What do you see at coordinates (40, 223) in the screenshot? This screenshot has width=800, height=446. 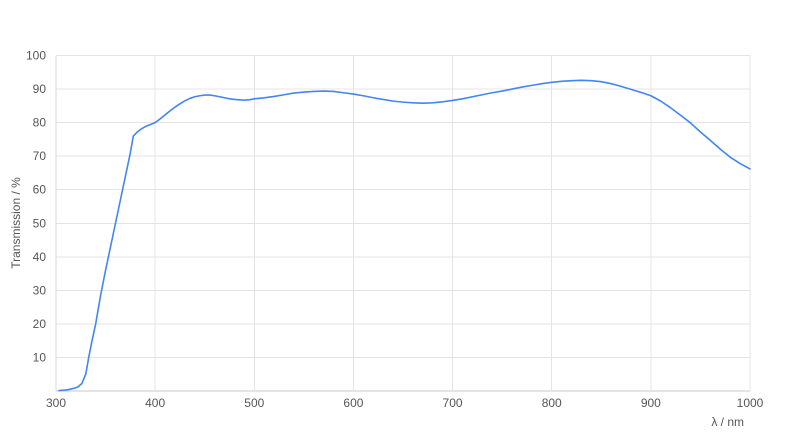 I see `y-tick-label: 50` at bounding box center [40, 223].